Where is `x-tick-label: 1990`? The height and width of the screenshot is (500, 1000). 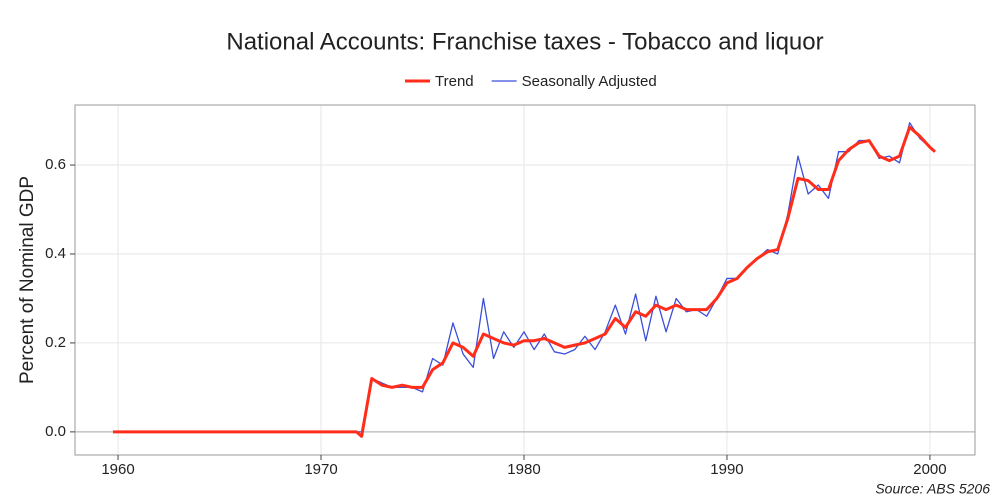
x-tick-label: 1990 is located at coordinates (726, 469).